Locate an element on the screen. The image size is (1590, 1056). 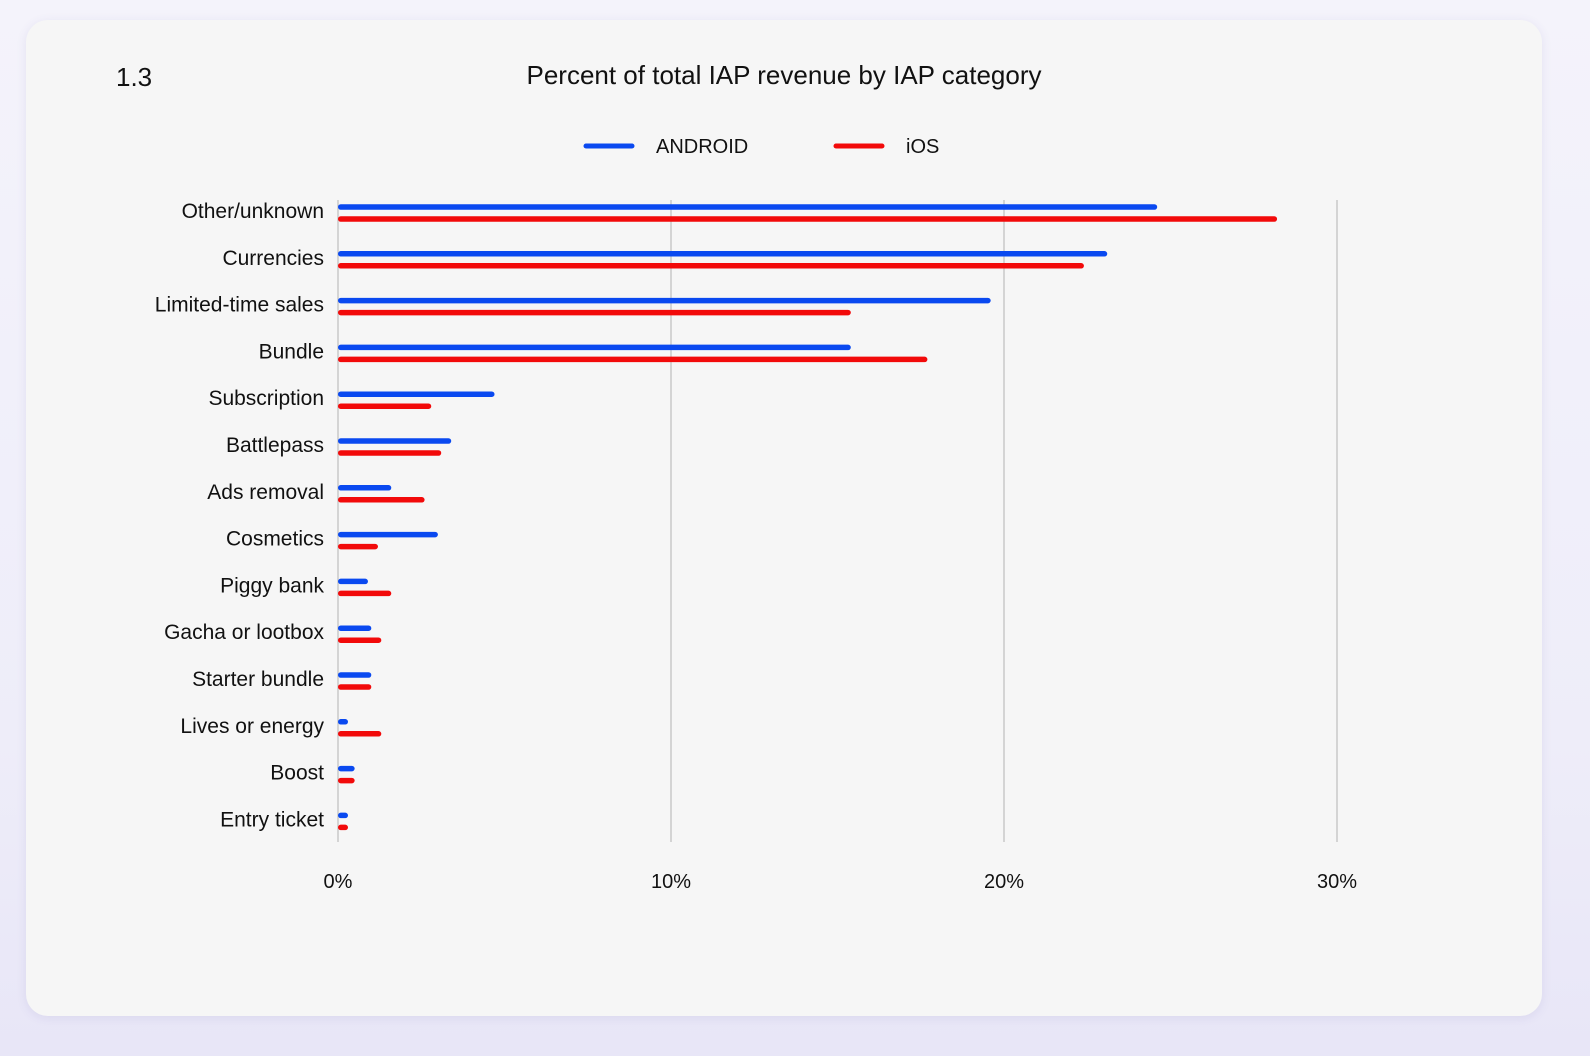
category-label-lives-or-energy: Lives or energy is located at coordinates (252, 726).